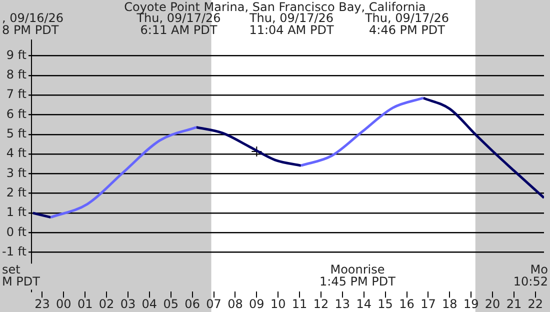 The height and width of the screenshot is (312, 550). Describe the element at coordinates (428, 303) in the screenshot. I see `x-tick-label: 17` at that location.